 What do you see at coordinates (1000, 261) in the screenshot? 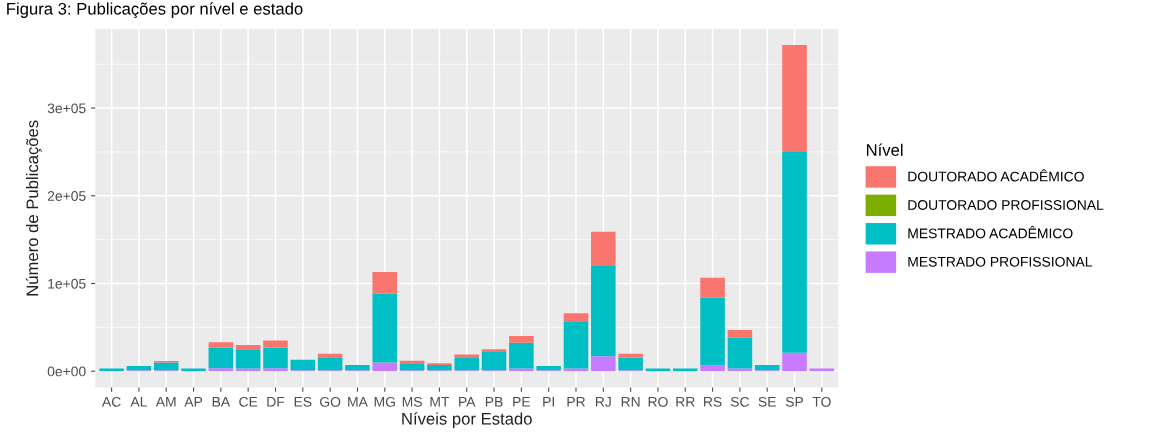
I see `legend-label: MESTRADO PROFISSIONAL` at bounding box center [1000, 261].